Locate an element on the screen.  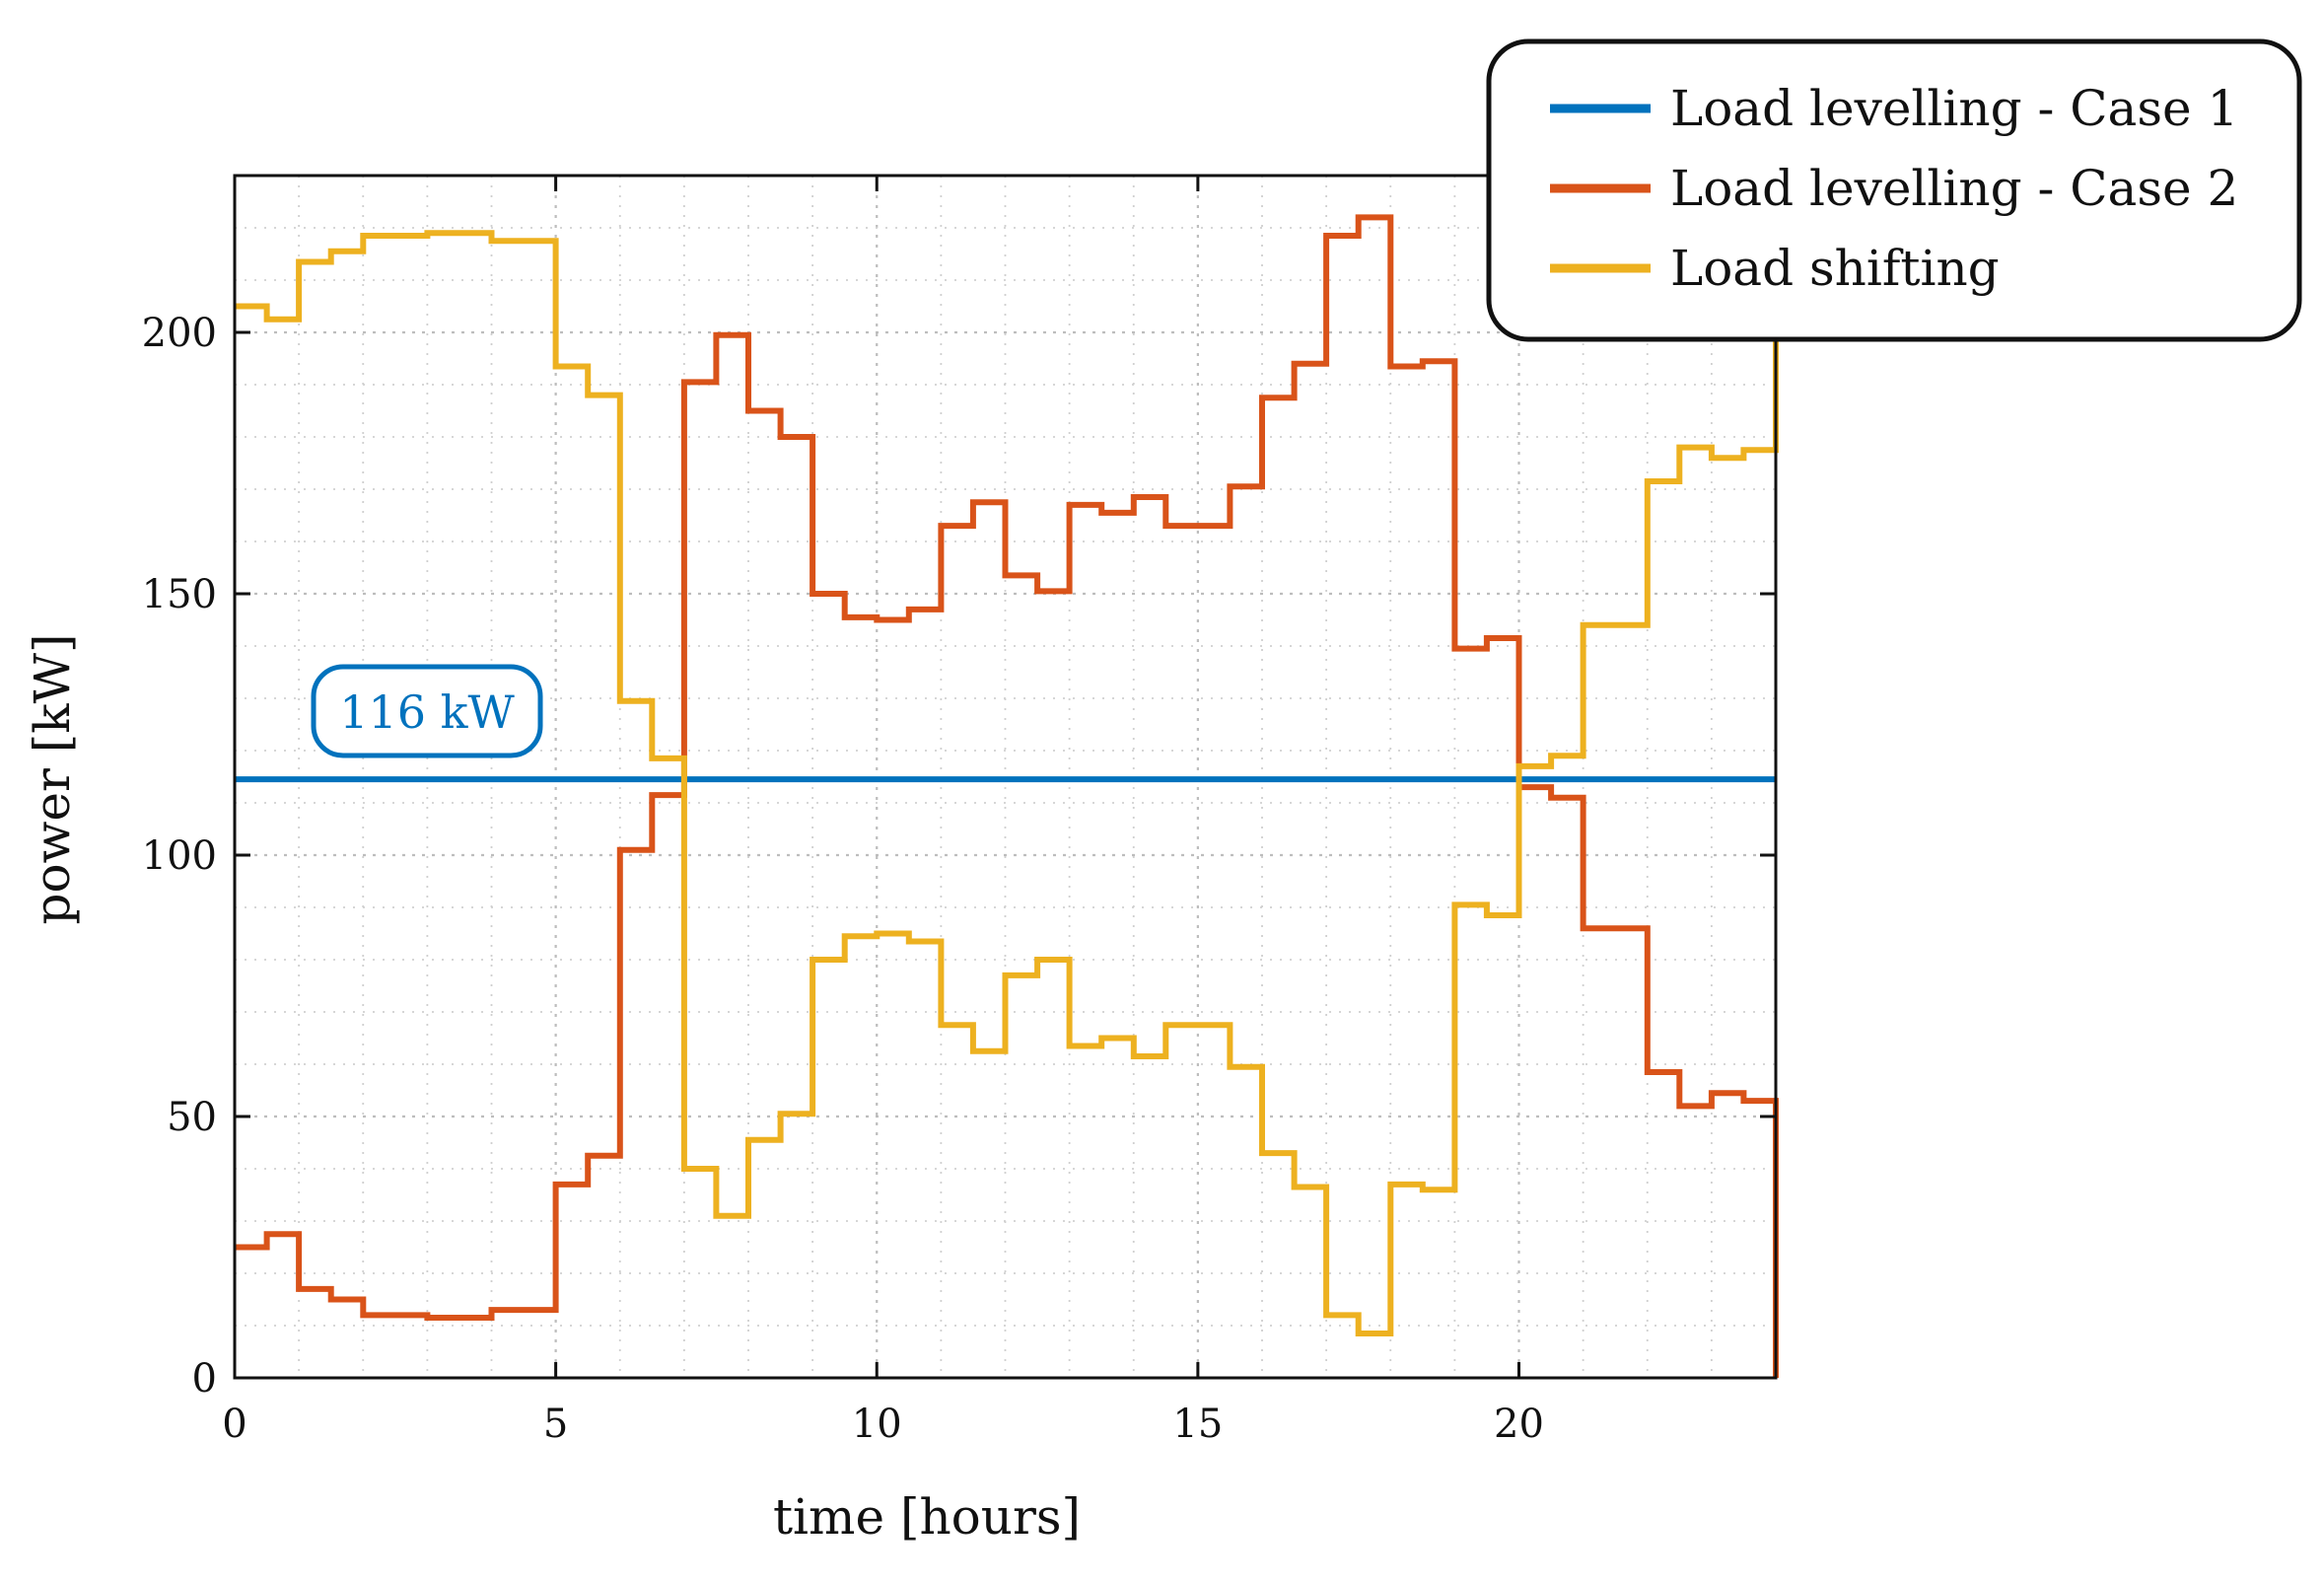
x-tick-label: 20 is located at coordinates (1519, 1424).